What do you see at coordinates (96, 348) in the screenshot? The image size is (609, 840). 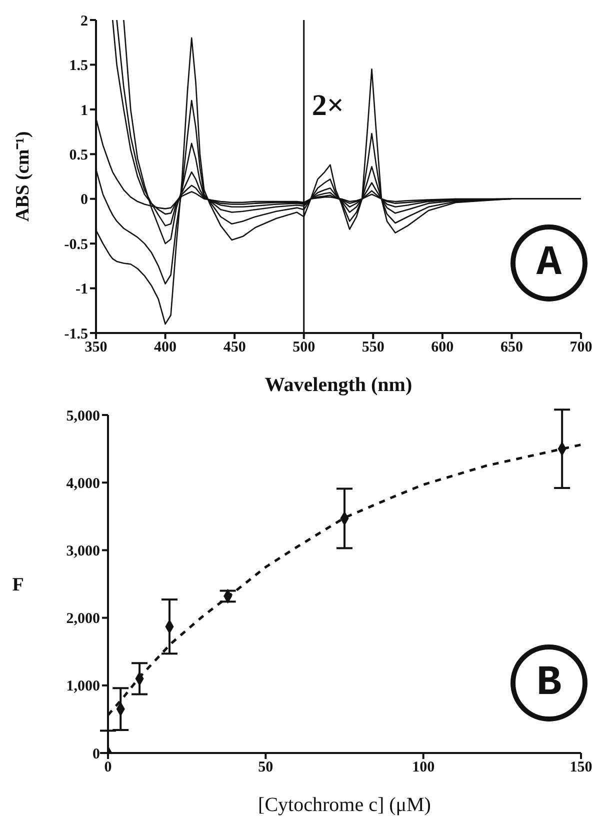 I see `x-tick-label: 350` at bounding box center [96, 348].